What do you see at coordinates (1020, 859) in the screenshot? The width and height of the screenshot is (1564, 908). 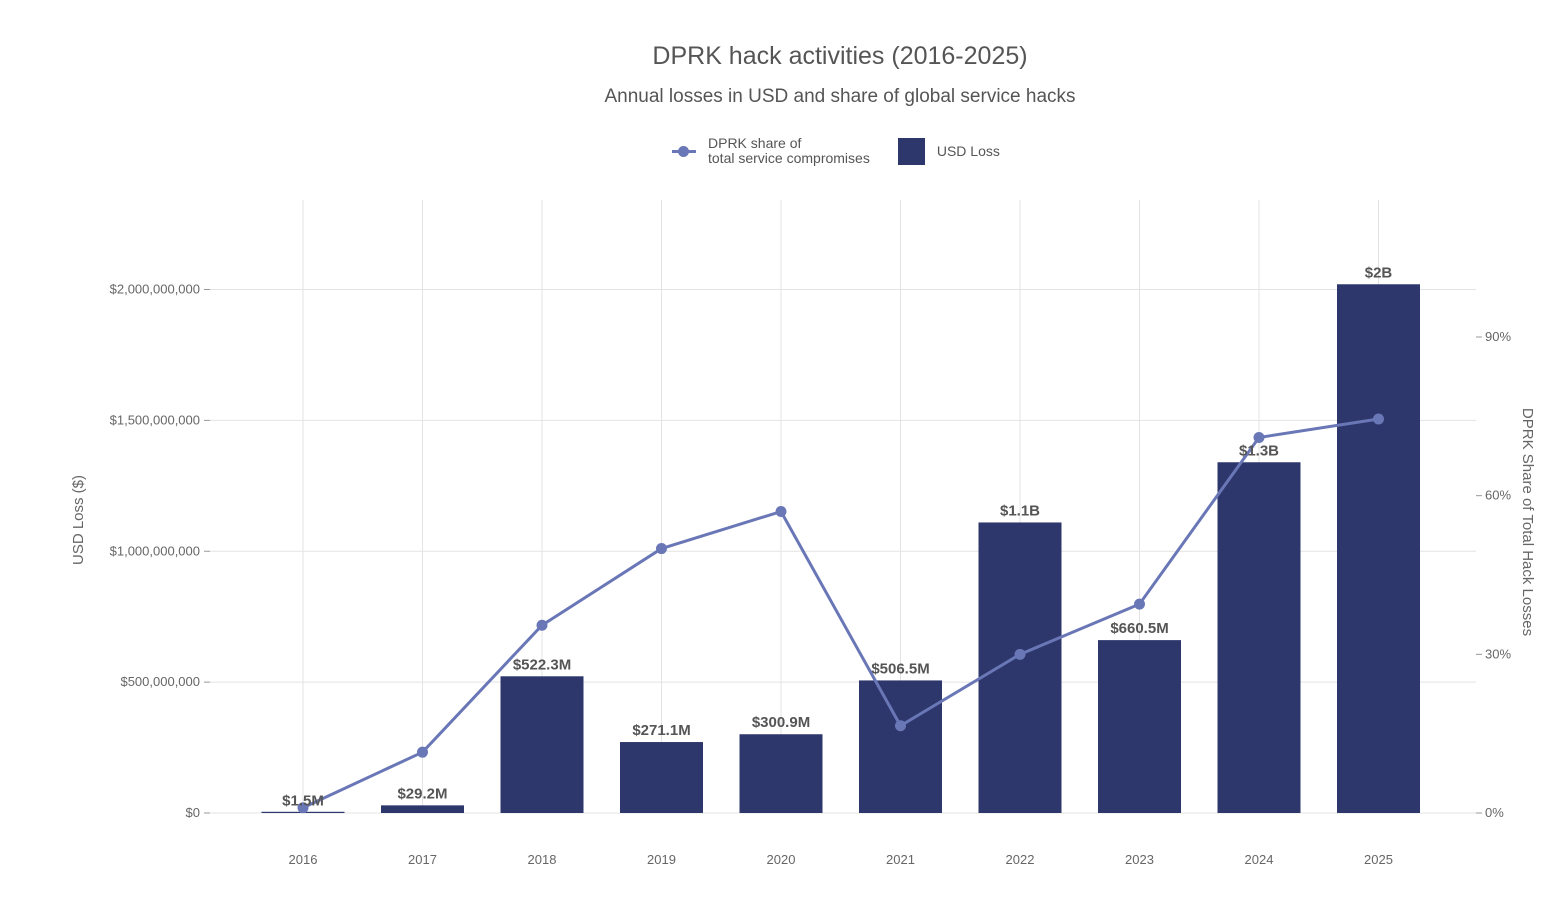 I see `x-tick-label: 2022` at bounding box center [1020, 859].